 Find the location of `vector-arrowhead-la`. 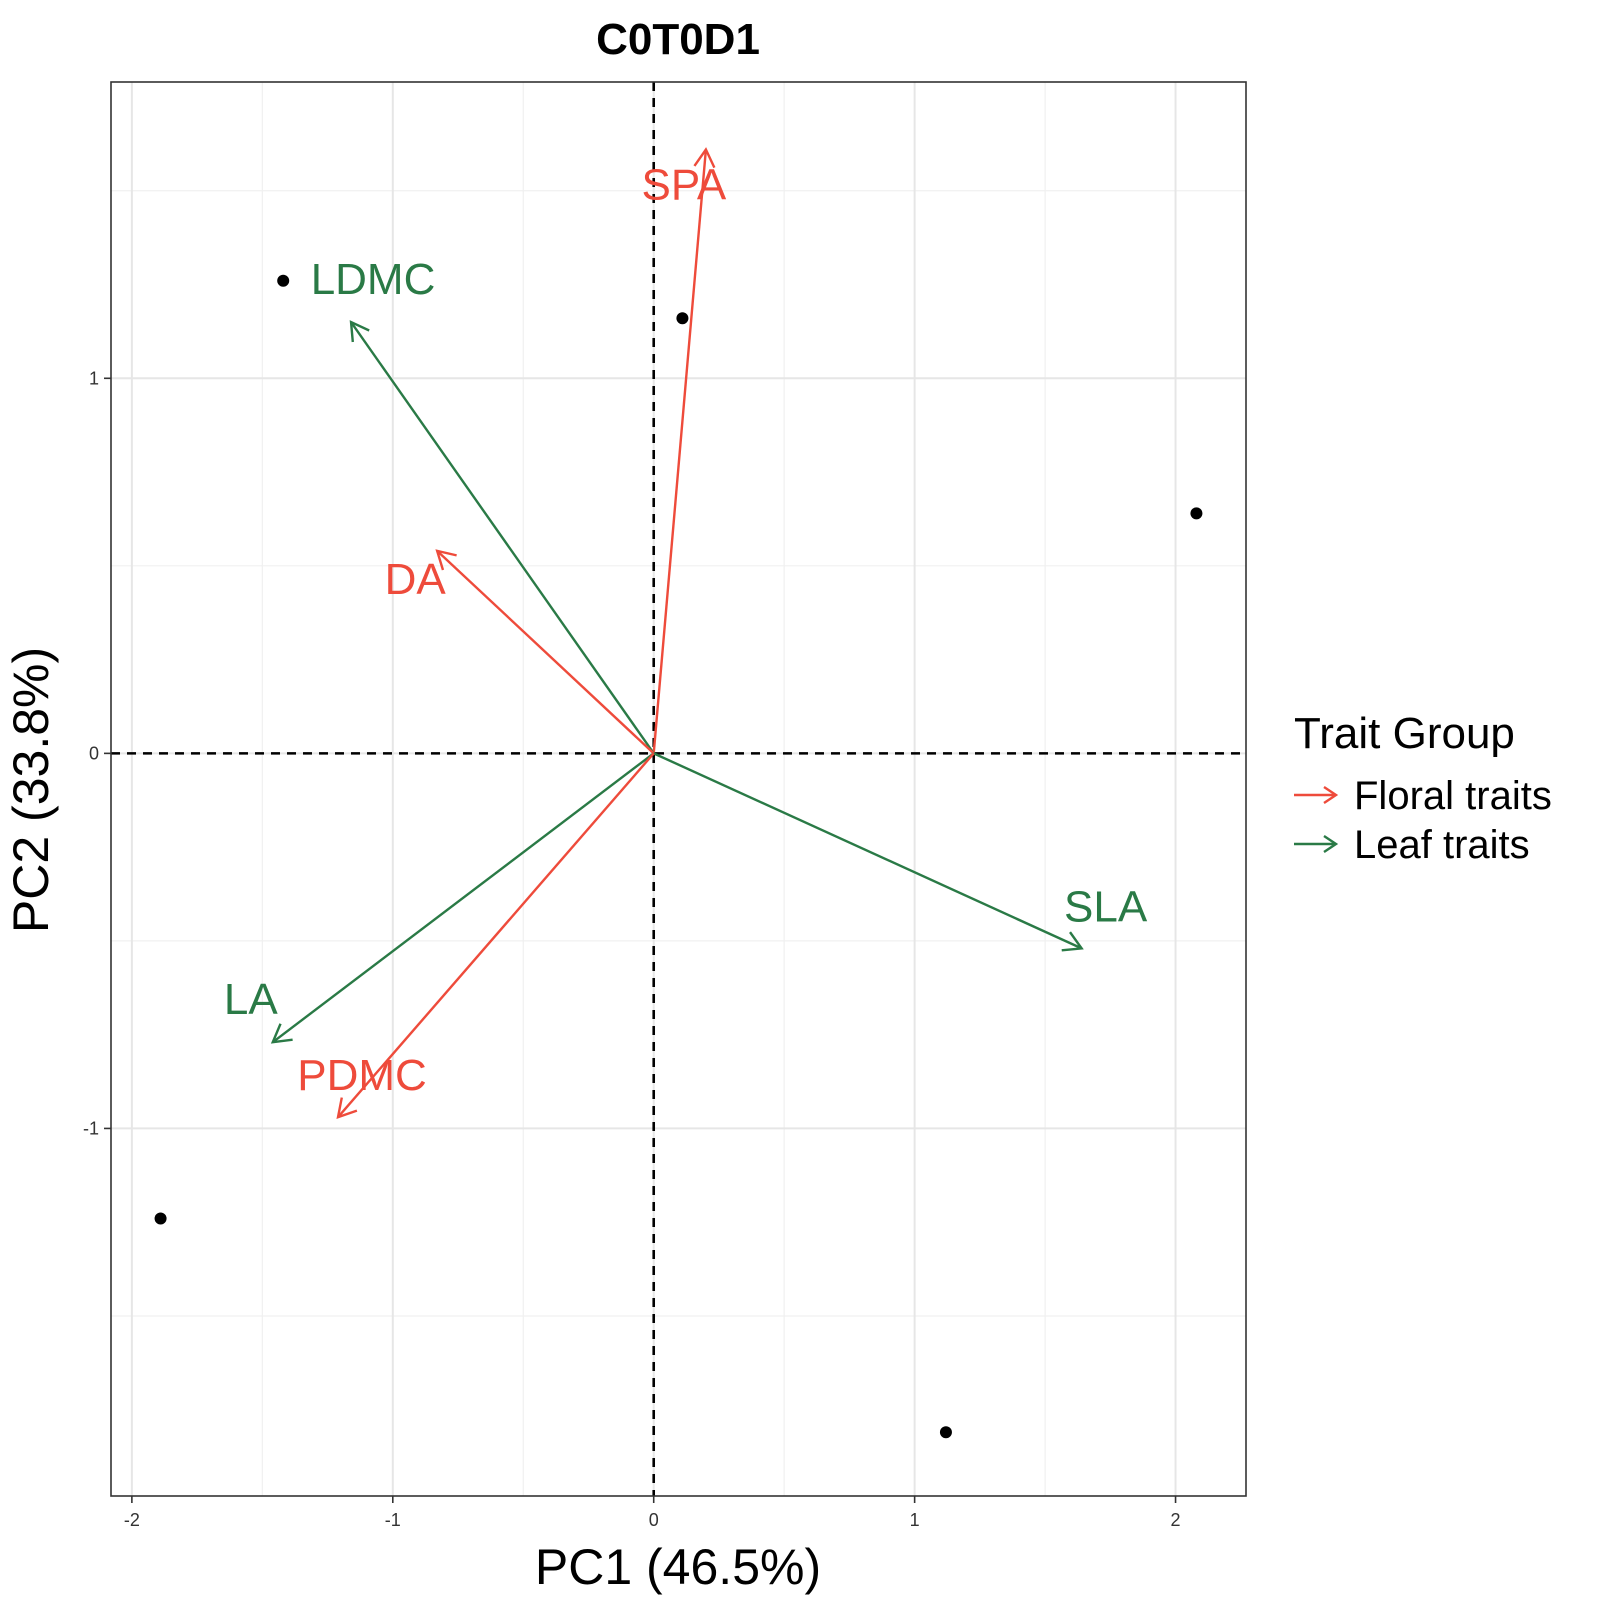

vector-arrowhead-la is located at coordinates (281, 1033).